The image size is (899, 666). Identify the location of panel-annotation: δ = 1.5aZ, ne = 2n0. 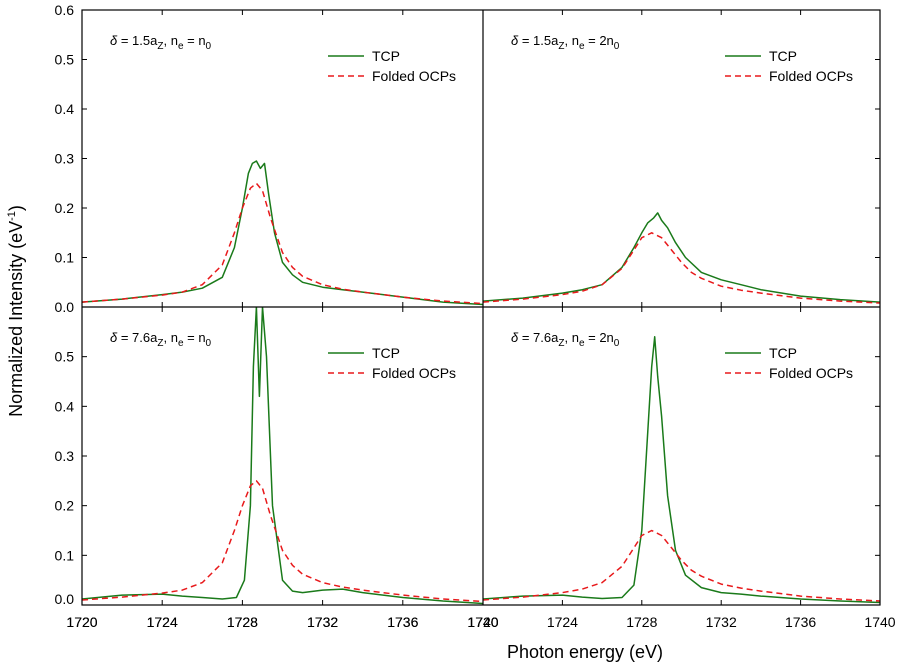
(565, 42).